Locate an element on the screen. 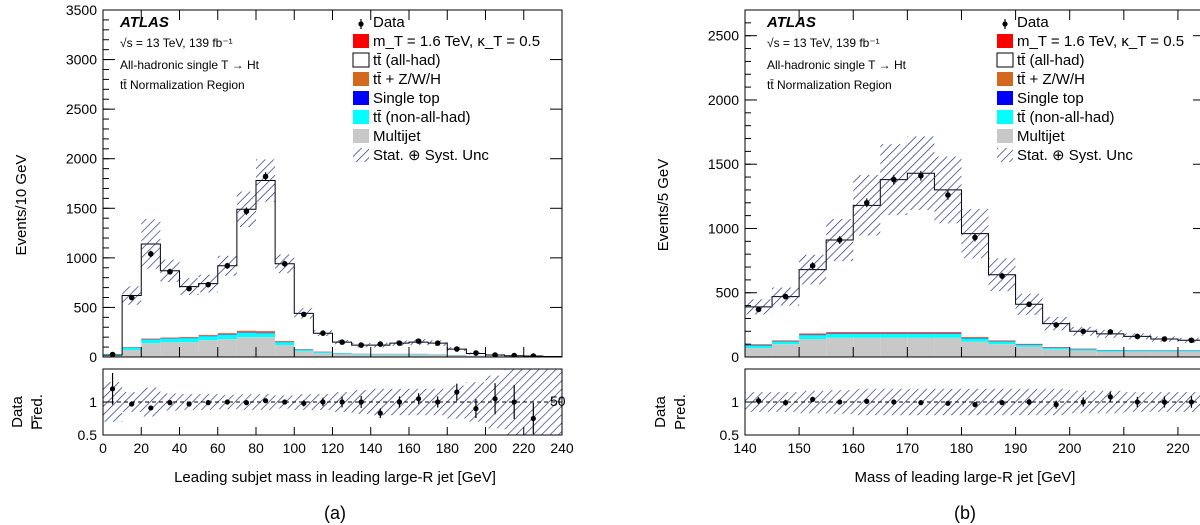 The width and height of the screenshot is (1200, 525). panel-a-ratio-ylabel-top: Data is located at coordinates (17, 412).